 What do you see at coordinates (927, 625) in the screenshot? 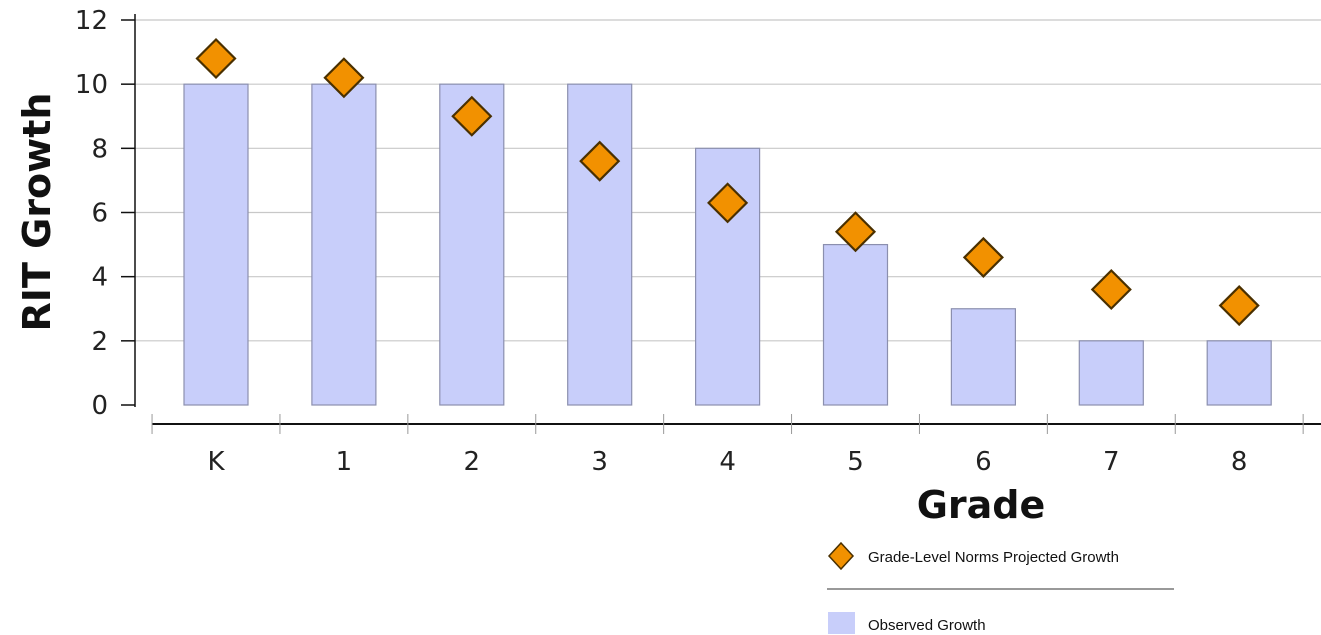
I see `legend-label-observed-growth: Observed Growth` at bounding box center [927, 625].